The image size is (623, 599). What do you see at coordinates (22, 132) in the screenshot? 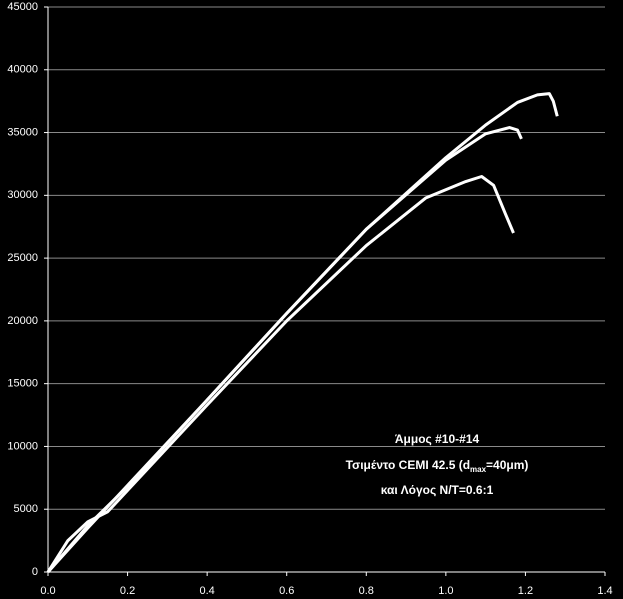
I see `y-tick-label: 35000` at bounding box center [22, 132].